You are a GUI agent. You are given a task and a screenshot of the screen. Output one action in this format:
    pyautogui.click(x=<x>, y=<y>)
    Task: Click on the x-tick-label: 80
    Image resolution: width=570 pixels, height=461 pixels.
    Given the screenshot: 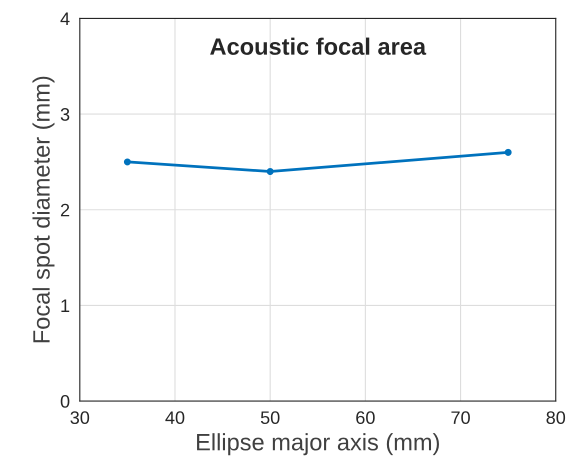 What is the action you would take?
    pyautogui.click(x=556, y=417)
    